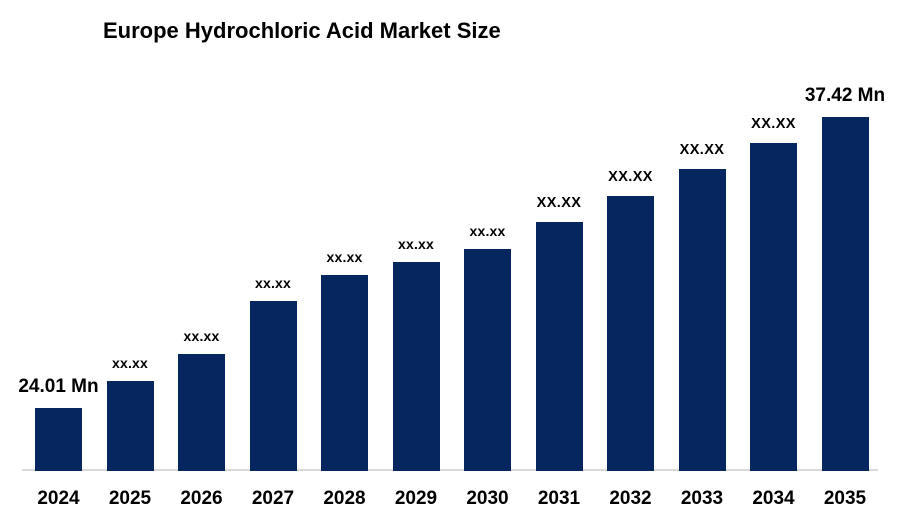 The width and height of the screenshot is (900, 525). Describe the element at coordinates (201, 335) in the screenshot. I see `bar-value-label-2026: xx.xx` at that location.